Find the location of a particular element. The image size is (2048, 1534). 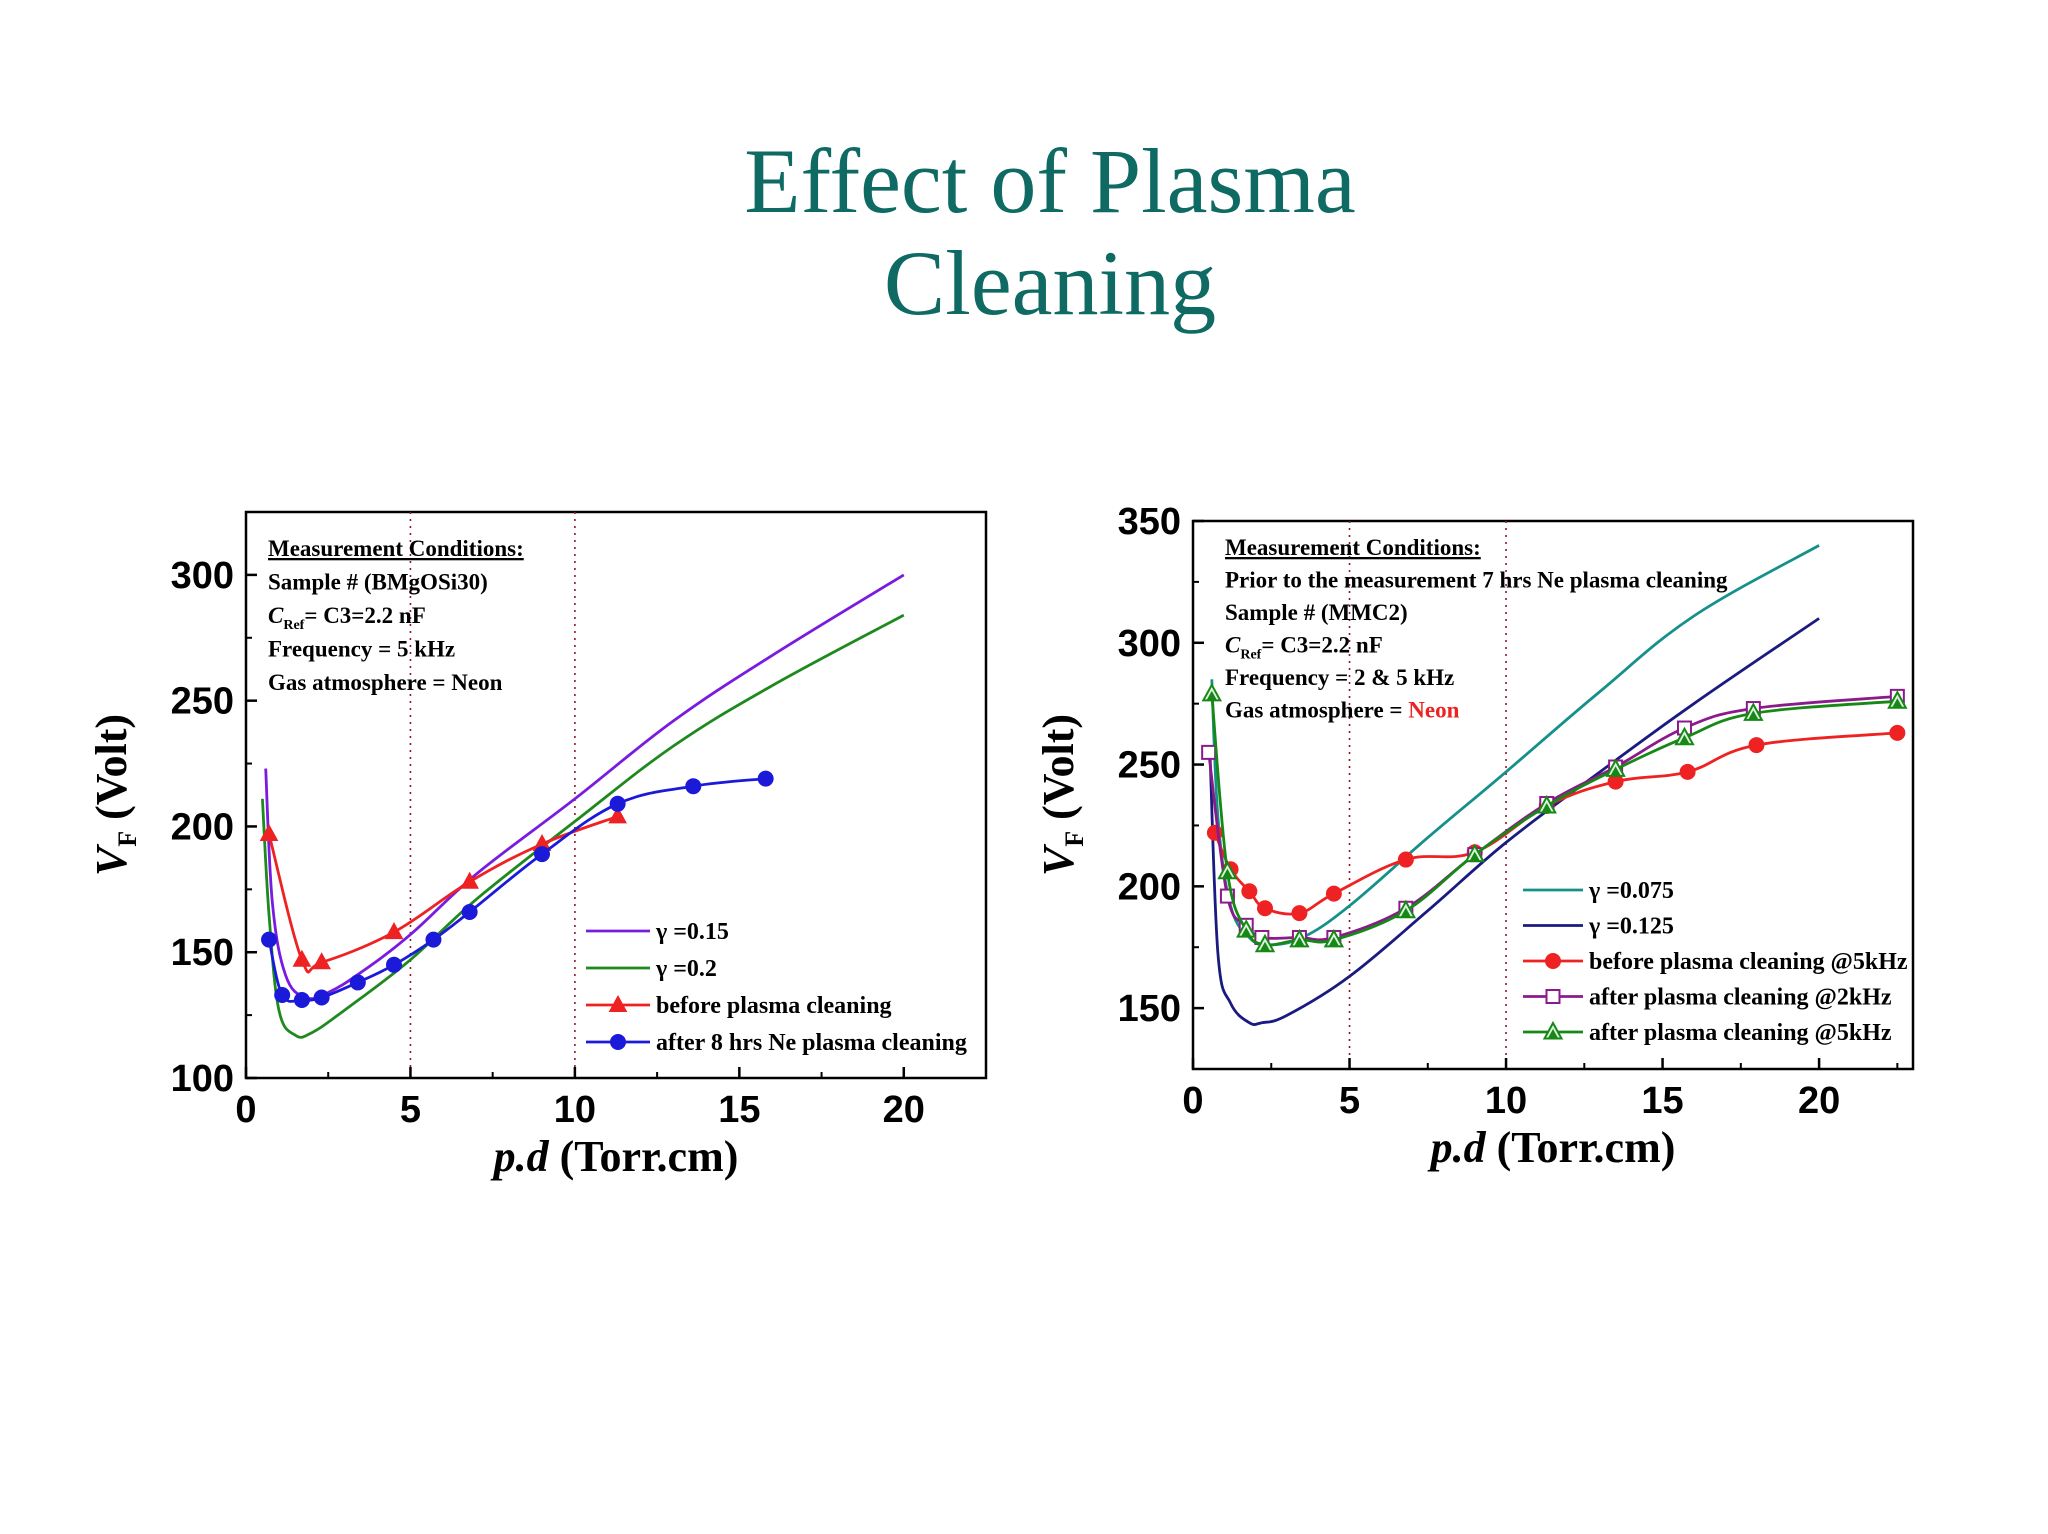

legend-label: before plasma cleaning is located at coordinates (774, 1006).